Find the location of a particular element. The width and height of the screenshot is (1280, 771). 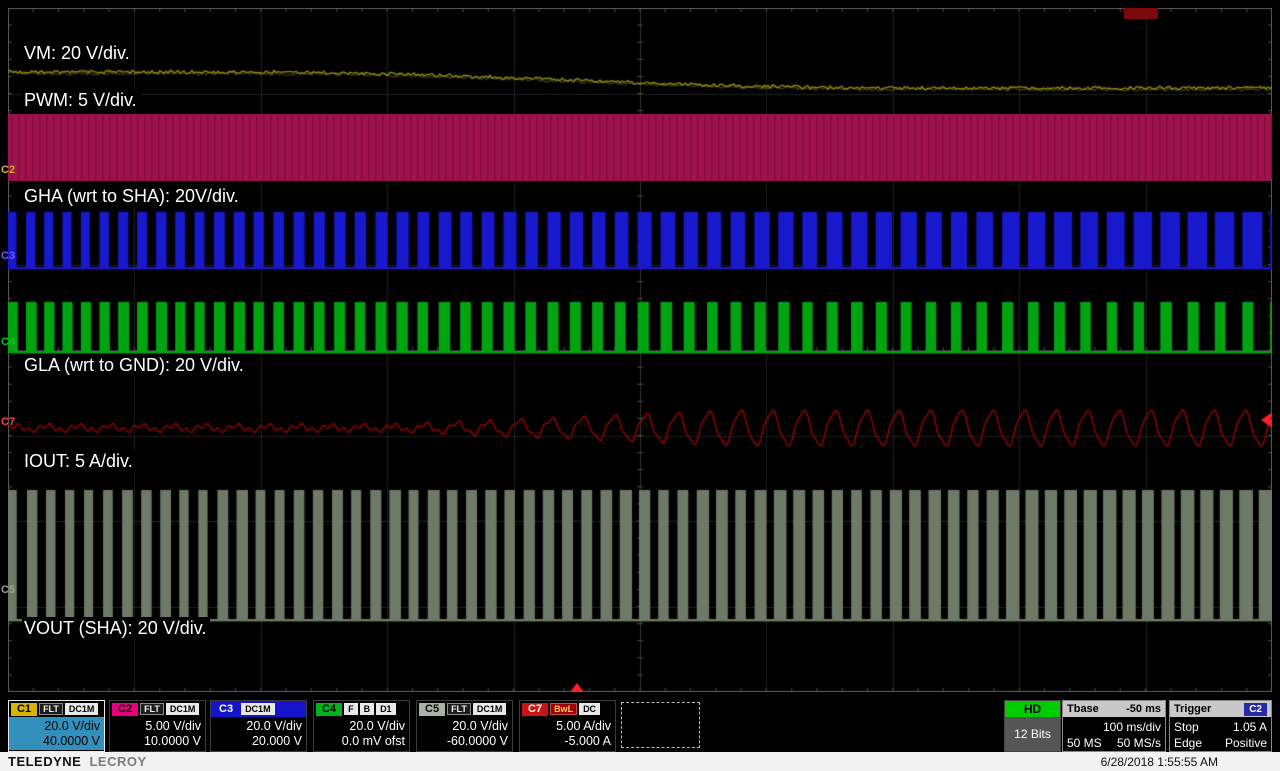

channel-settings-c1: 20.0 V/div 40.0000 V is located at coordinates (56, 733).